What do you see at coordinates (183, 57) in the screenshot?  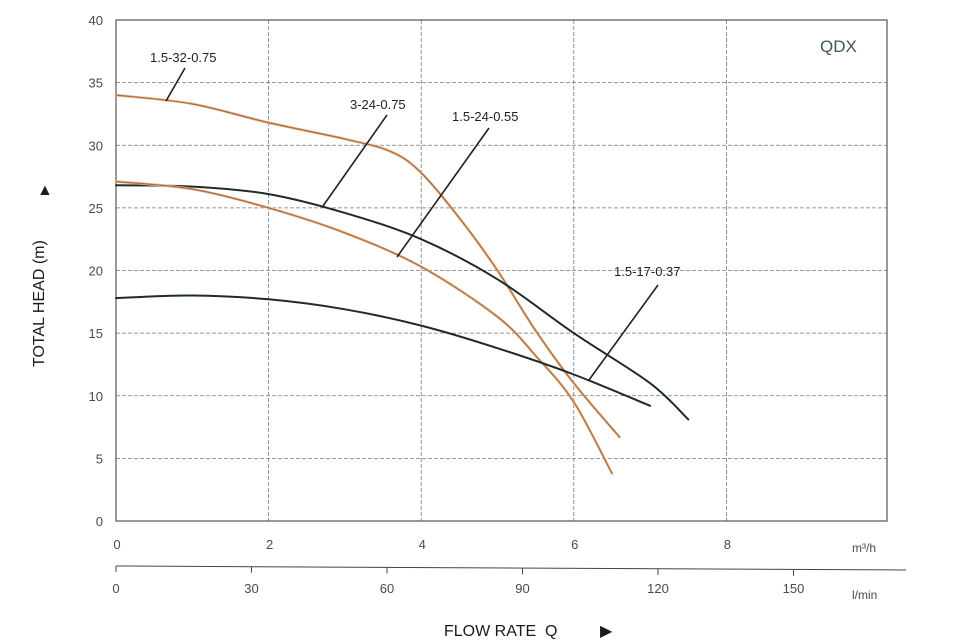 I see `curve-label: 1.5-32-0.75` at bounding box center [183, 57].